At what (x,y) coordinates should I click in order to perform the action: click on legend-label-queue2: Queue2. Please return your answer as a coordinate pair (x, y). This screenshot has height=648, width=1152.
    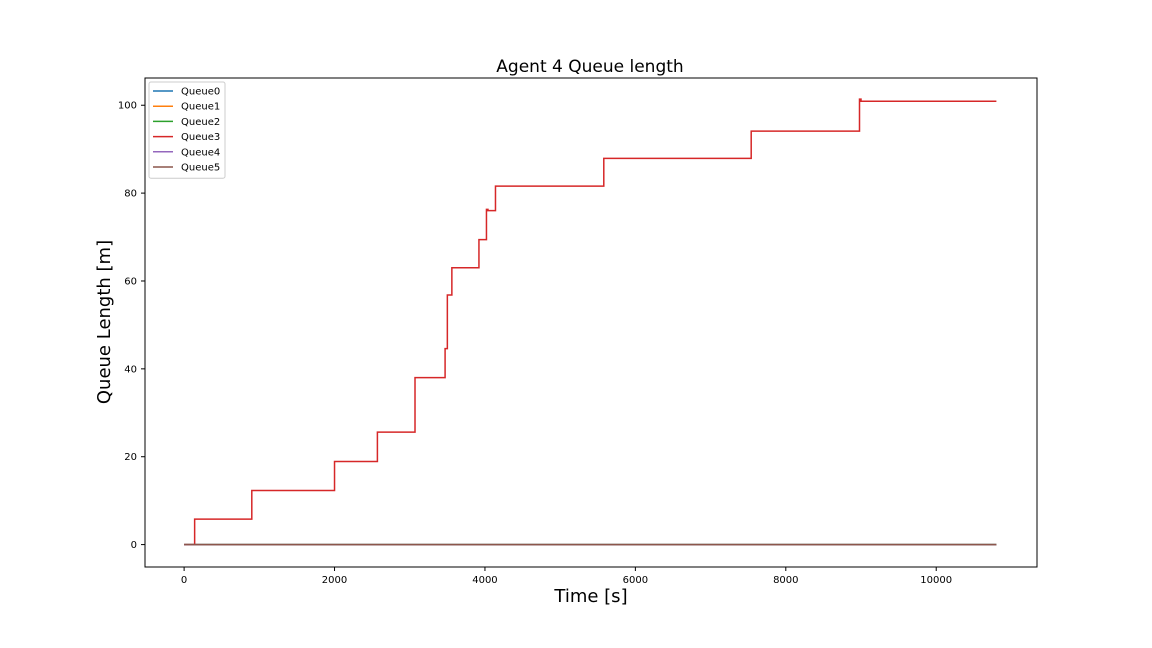
    Looking at the image, I should click on (200, 122).